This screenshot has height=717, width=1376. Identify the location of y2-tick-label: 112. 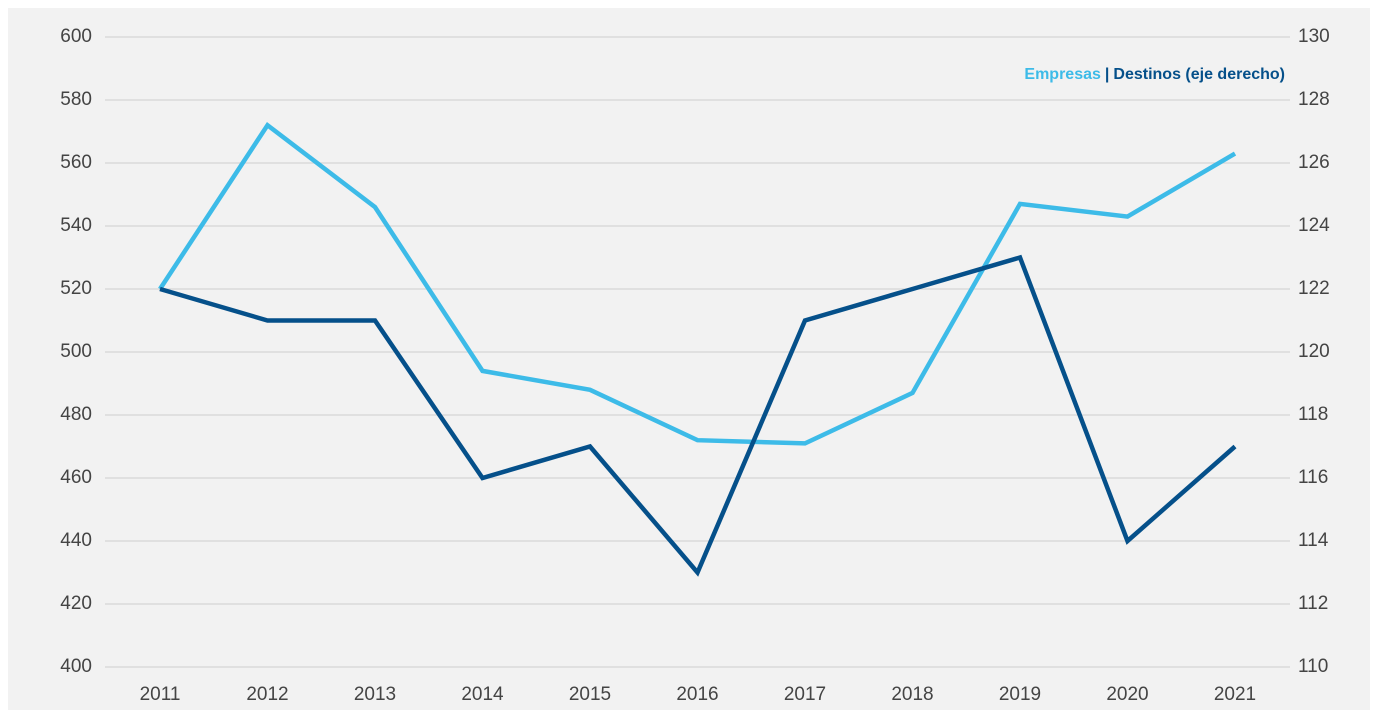
(1313, 603).